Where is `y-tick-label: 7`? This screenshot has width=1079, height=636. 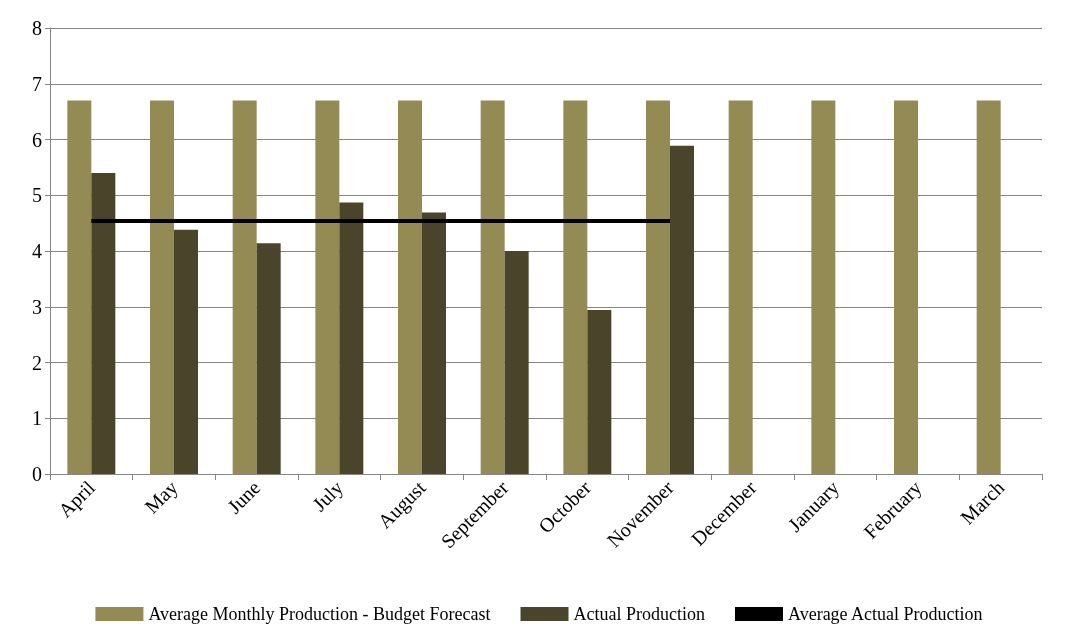
y-tick-label: 7 is located at coordinates (37, 83).